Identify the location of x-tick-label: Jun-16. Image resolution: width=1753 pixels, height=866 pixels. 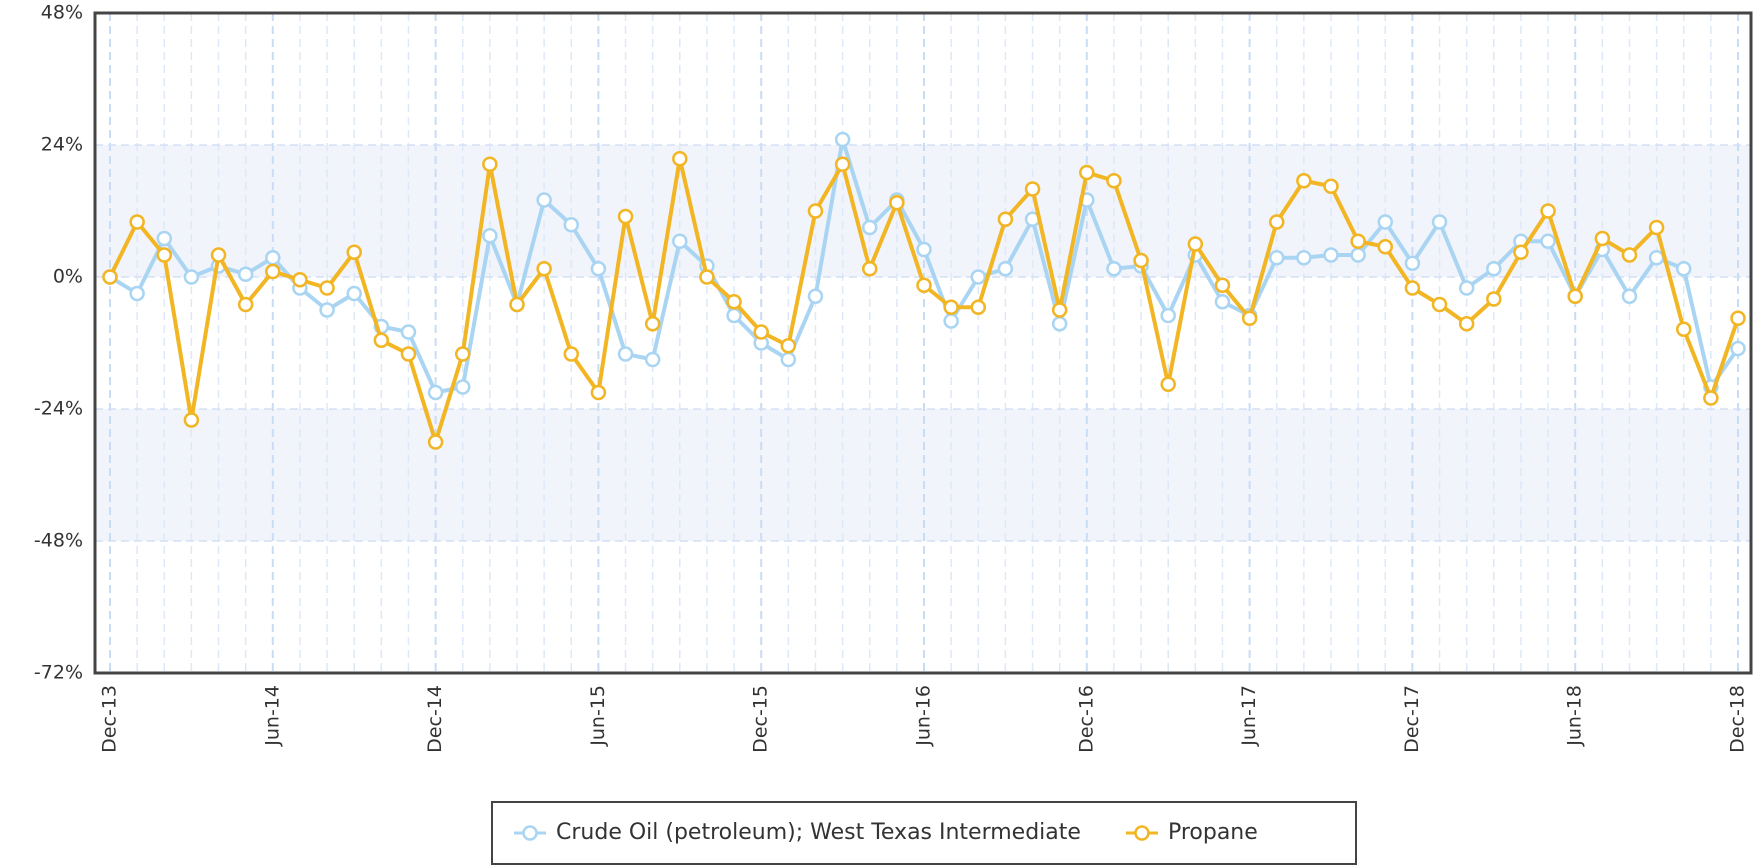
(924, 716).